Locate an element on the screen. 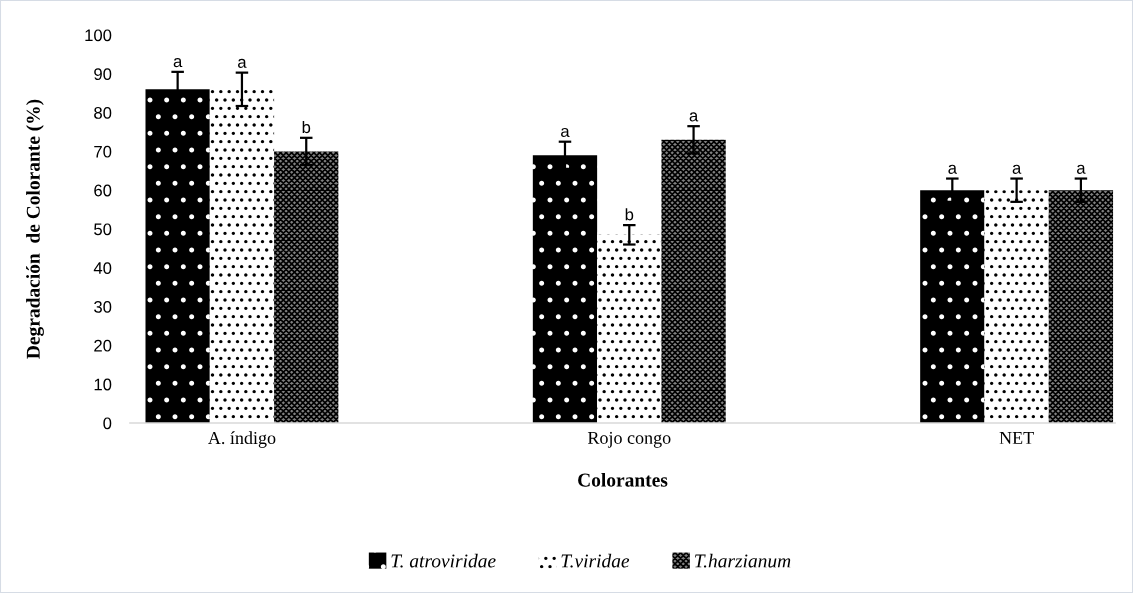 This screenshot has height=593, width=1133. y-tick-label: 90 is located at coordinates (103, 74).